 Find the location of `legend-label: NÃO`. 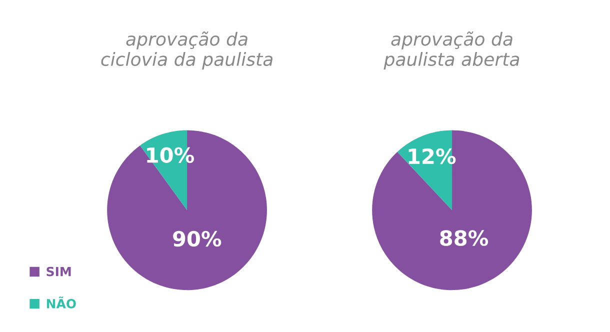

legend-label: NÃO is located at coordinates (61, 302).